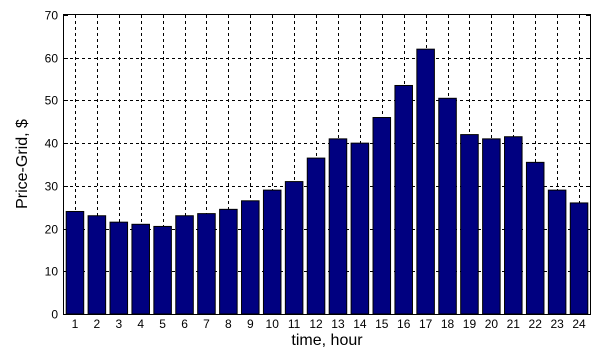 Image resolution: width=603 pixels, height=351 pixels. What do you see at coordinates (327, 340) in the screenshot?
I see `x-axis-title: time, hour` at bounding box center [327, 340].